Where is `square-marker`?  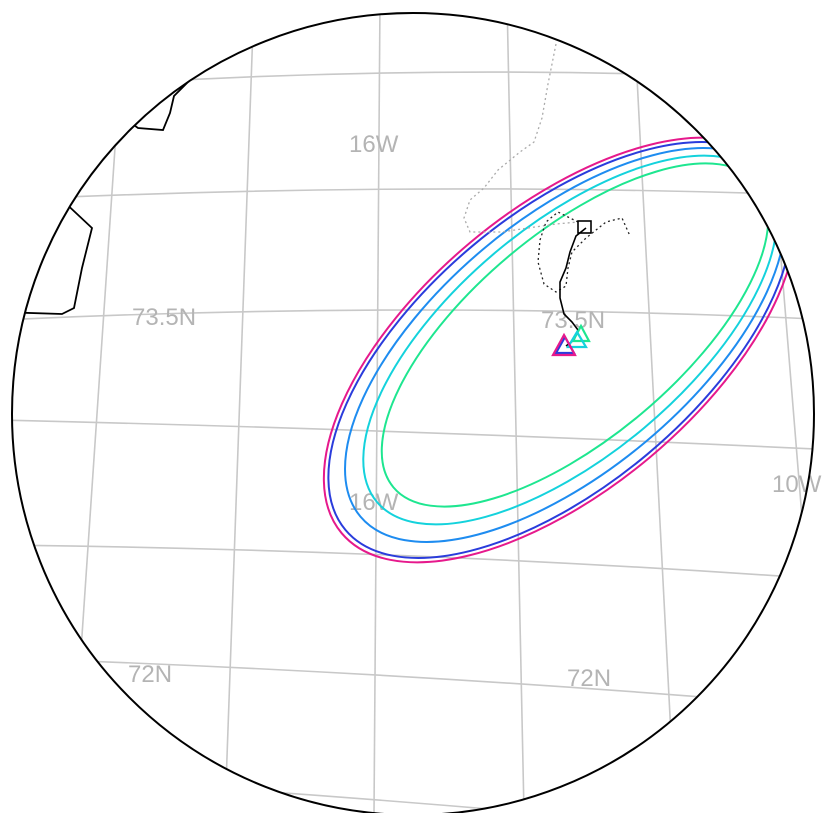
square-marker is located at coordinates (584, 227).